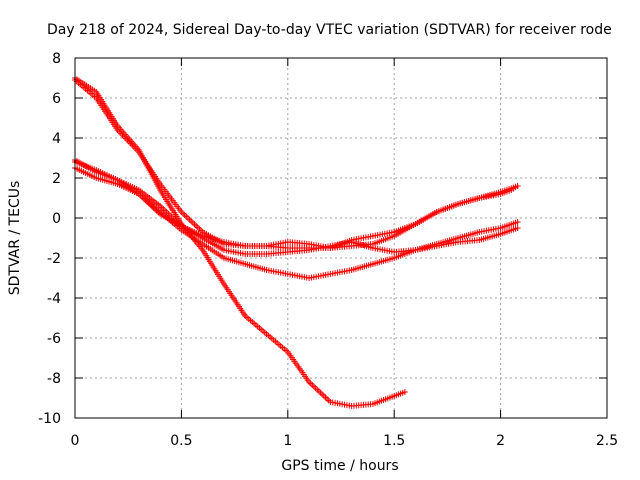 Image resolution: width=640 pixels, height=480 pixels. What do you see at coordinates (75, 441) in the screenshot?
I see `x-tick-label: 0` at bounding box center [75, 441].